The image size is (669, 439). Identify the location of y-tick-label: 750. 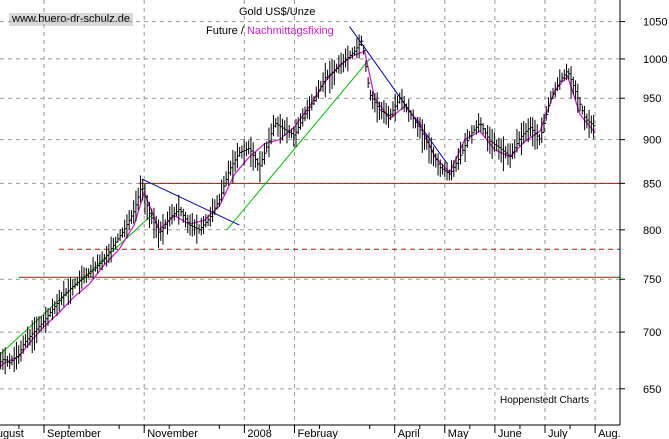
(652, 280).